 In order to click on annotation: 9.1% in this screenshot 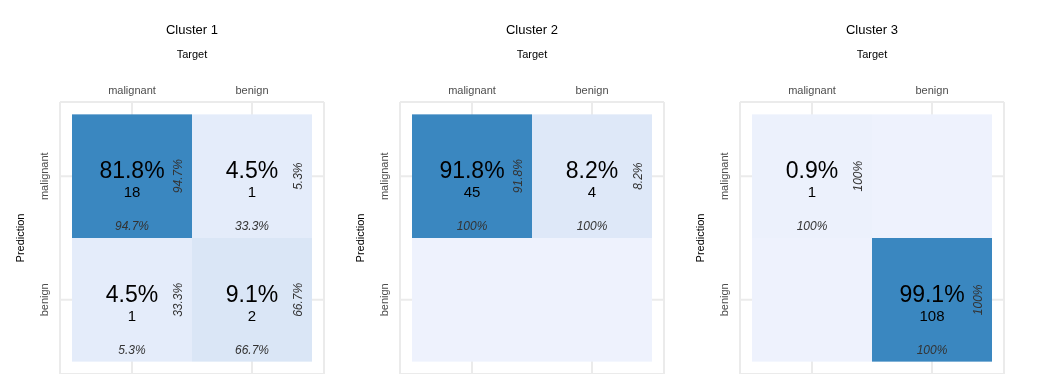, I will do `click(252, 293)`.